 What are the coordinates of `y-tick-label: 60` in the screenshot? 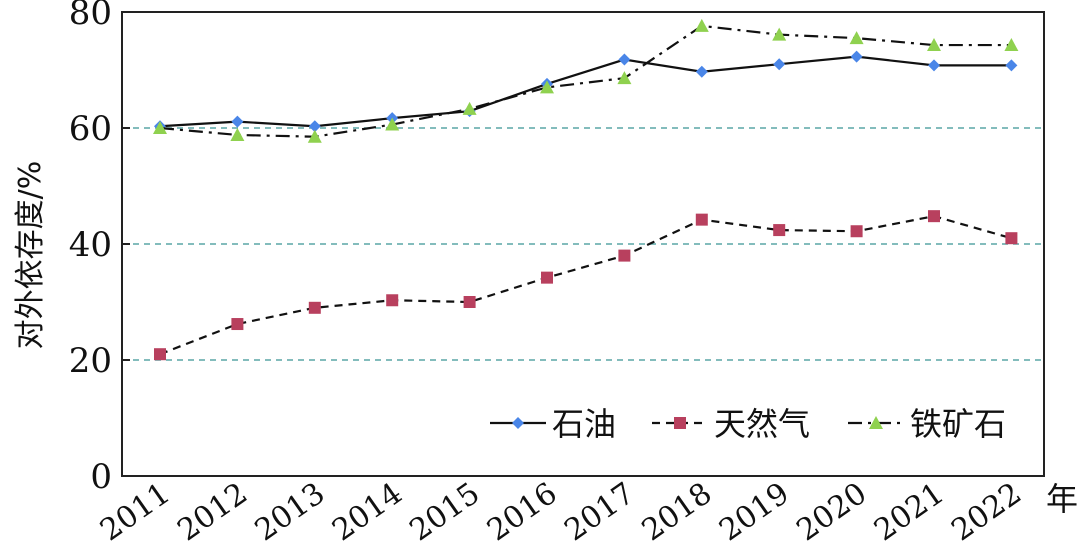 It's located at (90, 129).